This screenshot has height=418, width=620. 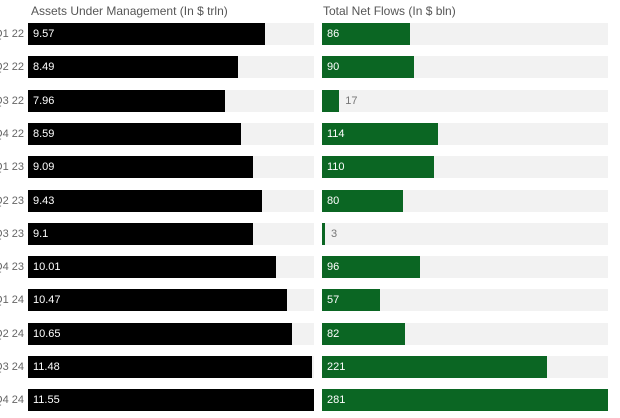 I want to click on quarter-label: Q4 24, so click(x=12, y=400).